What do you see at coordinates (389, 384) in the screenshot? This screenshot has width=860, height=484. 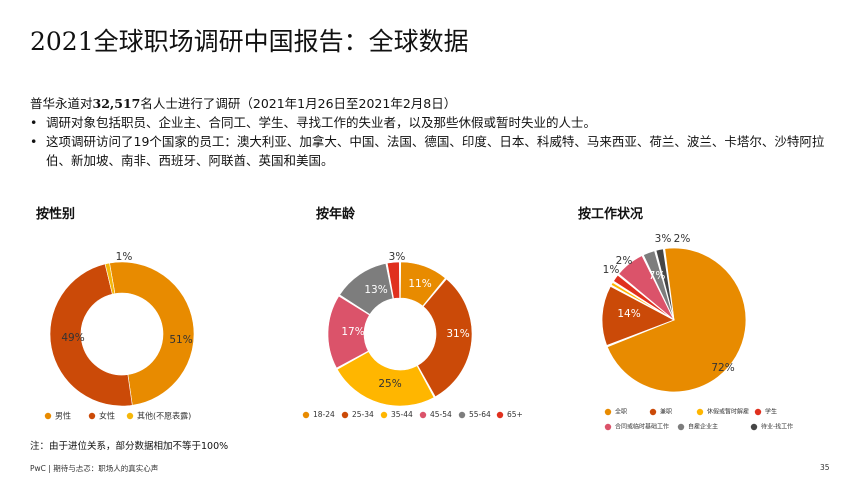 I see `slice-label: 25%` at bounding box center [389, 384].